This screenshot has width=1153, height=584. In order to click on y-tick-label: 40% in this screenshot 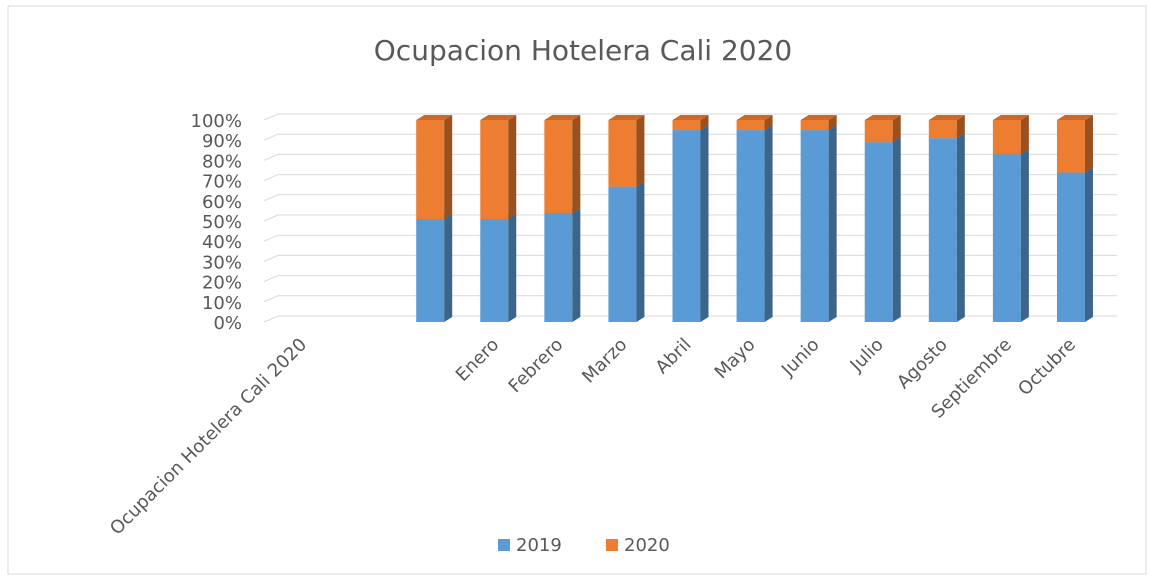, I will do `click(222, 242)`.